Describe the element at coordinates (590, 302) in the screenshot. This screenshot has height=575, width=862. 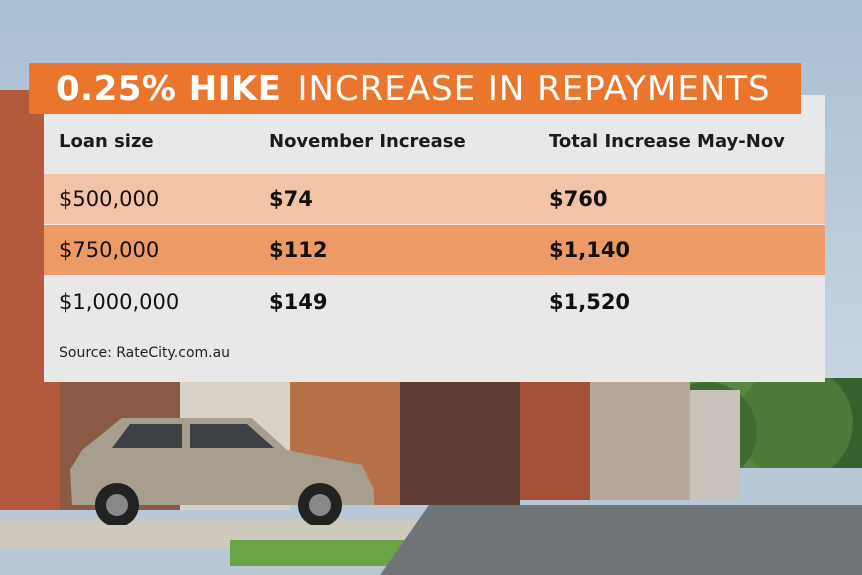
I see `total-increase-cell: $1,520` at that location.